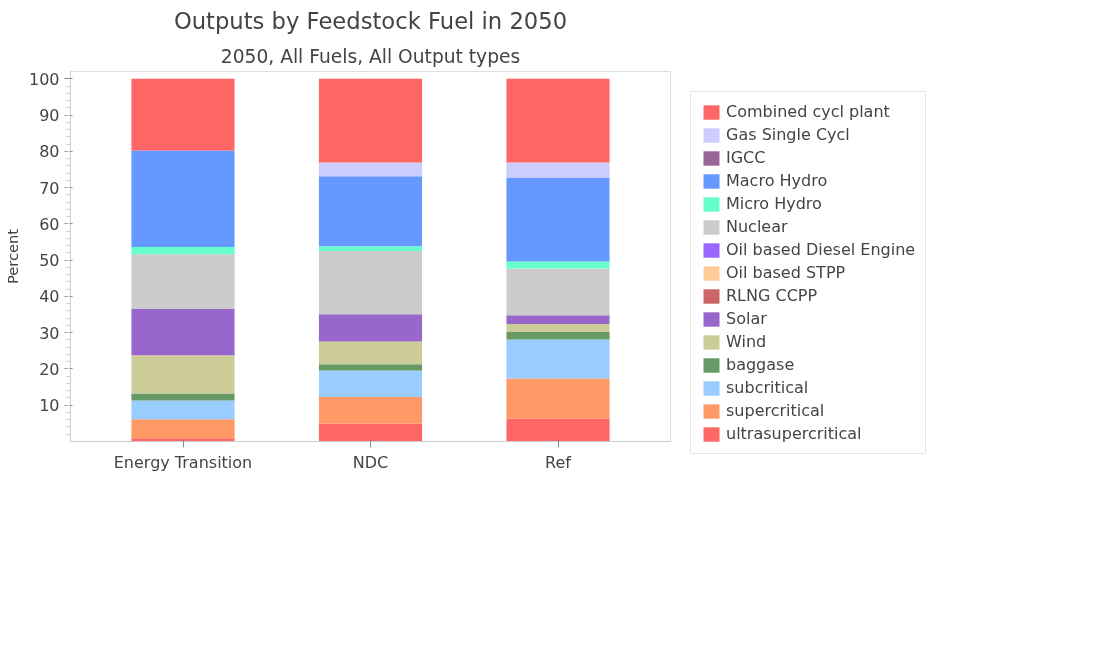 Image resolution: width=1095 pixels, height=667 pixels. I want to click on y-tick-label: 90, so click(49, 116).